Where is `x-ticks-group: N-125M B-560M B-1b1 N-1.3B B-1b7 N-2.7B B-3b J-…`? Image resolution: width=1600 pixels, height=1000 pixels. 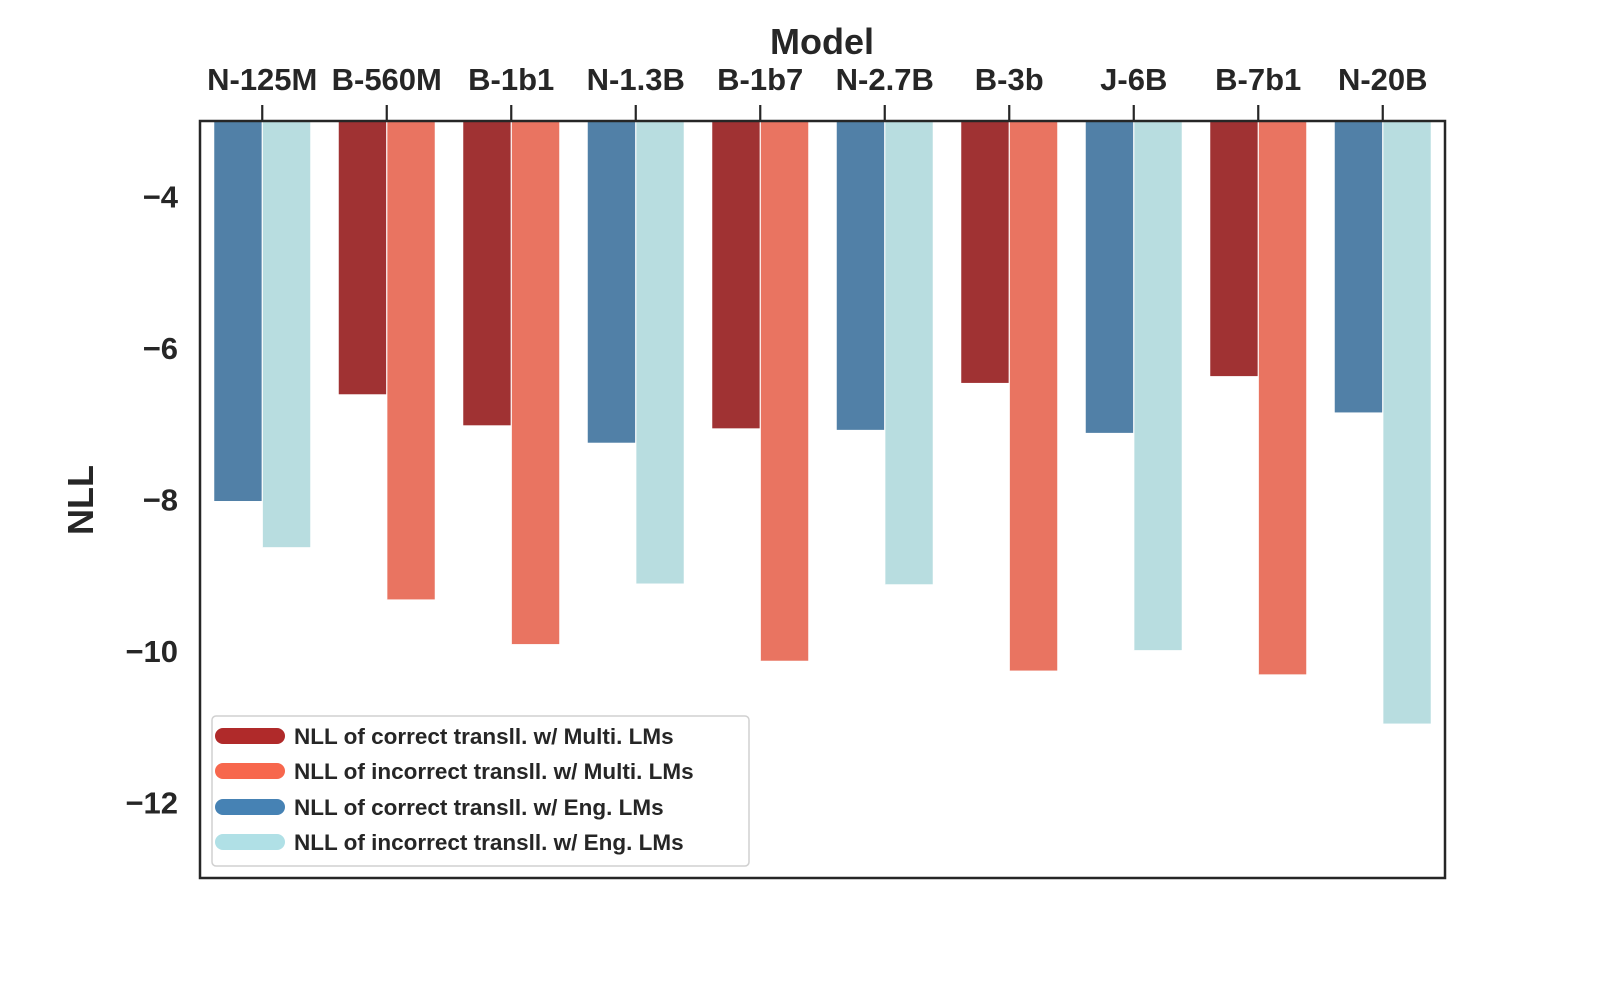 x-ticks-group: N-125M B-560M B-1b1 N-1.3B B-1b7 N-2.7B B-3b J-… is located at coordinates (817, 91).